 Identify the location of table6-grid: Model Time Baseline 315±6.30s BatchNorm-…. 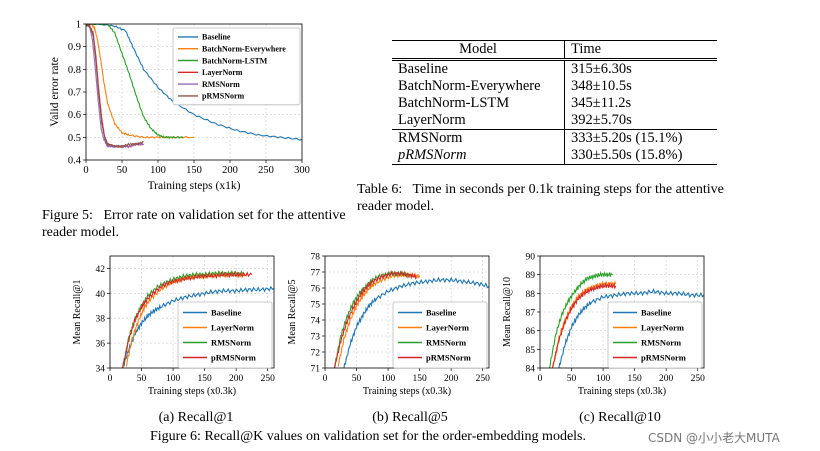
(554, 102).